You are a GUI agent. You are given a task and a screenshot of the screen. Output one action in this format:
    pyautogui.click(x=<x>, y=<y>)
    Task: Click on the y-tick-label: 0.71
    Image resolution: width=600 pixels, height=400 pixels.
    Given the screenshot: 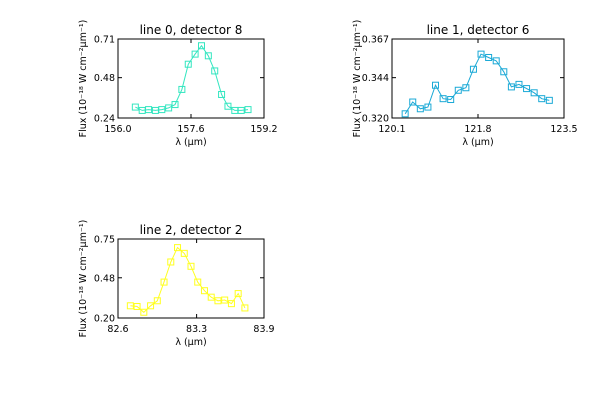 What is the action you would take?
    pyautogui.click(x=104, y=40)
    